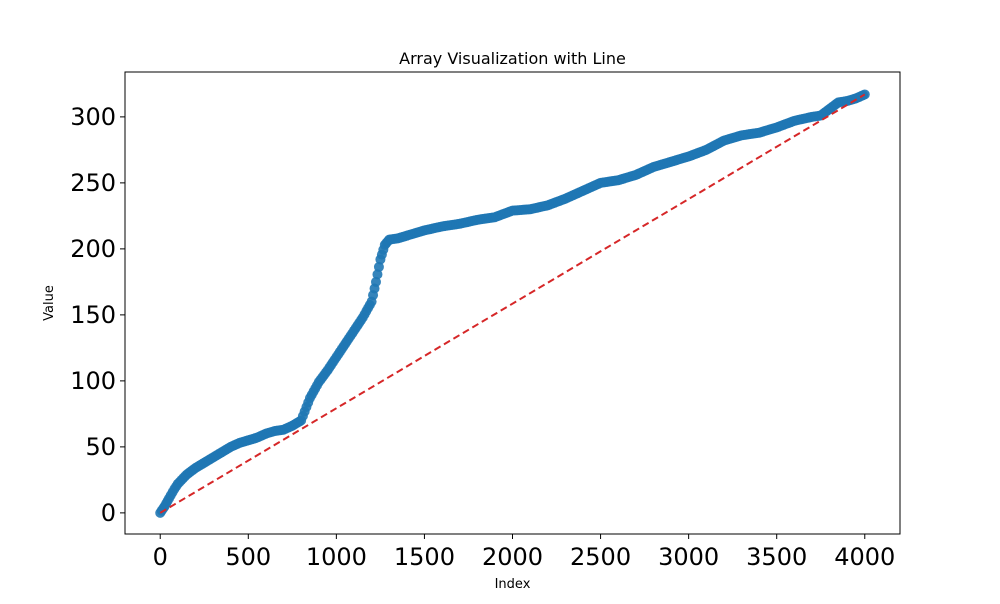 This screenshot has height=604, width=1000. Describe the element at coordinates (100, 447) in the screenshot. I see `y-tick-label: 50` at that location.